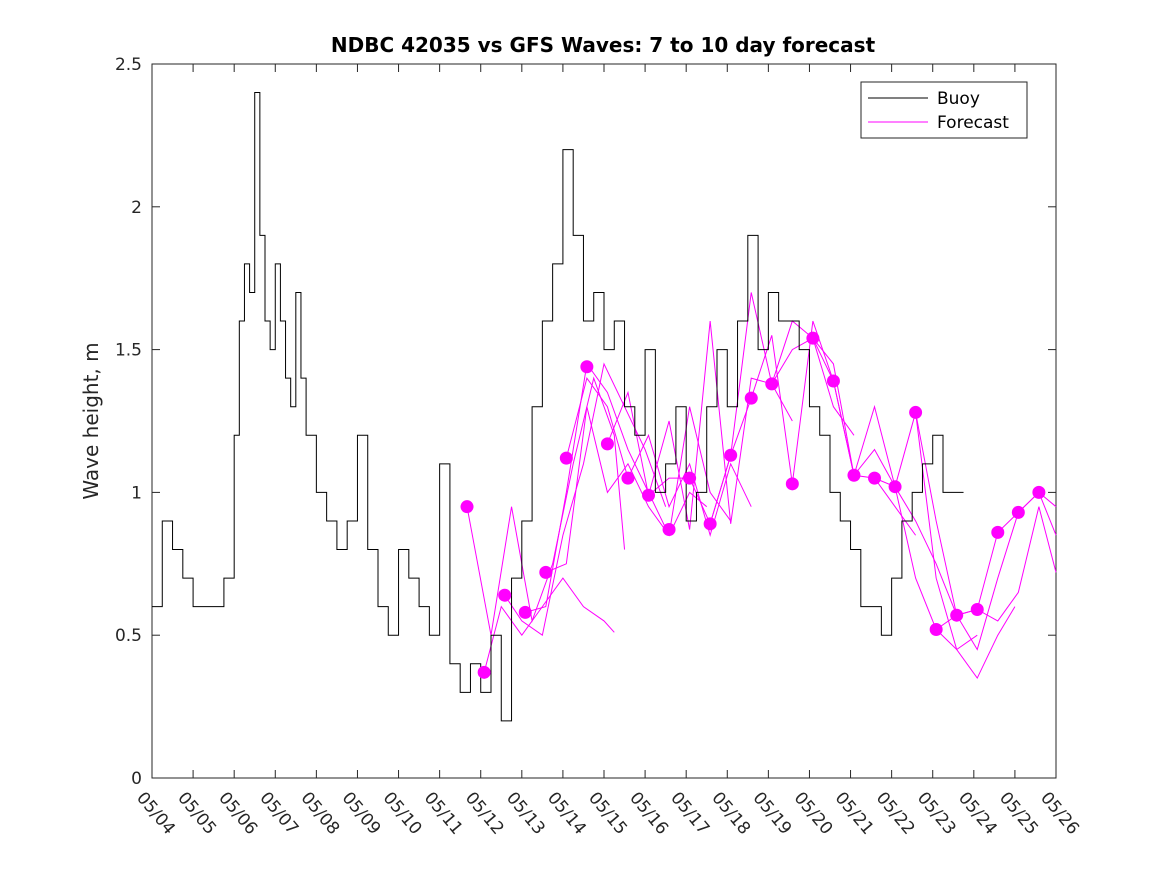 The height and width of the screenshot is (875, 1167). I want to click on y-tick-label: 2, so click(136, 208).